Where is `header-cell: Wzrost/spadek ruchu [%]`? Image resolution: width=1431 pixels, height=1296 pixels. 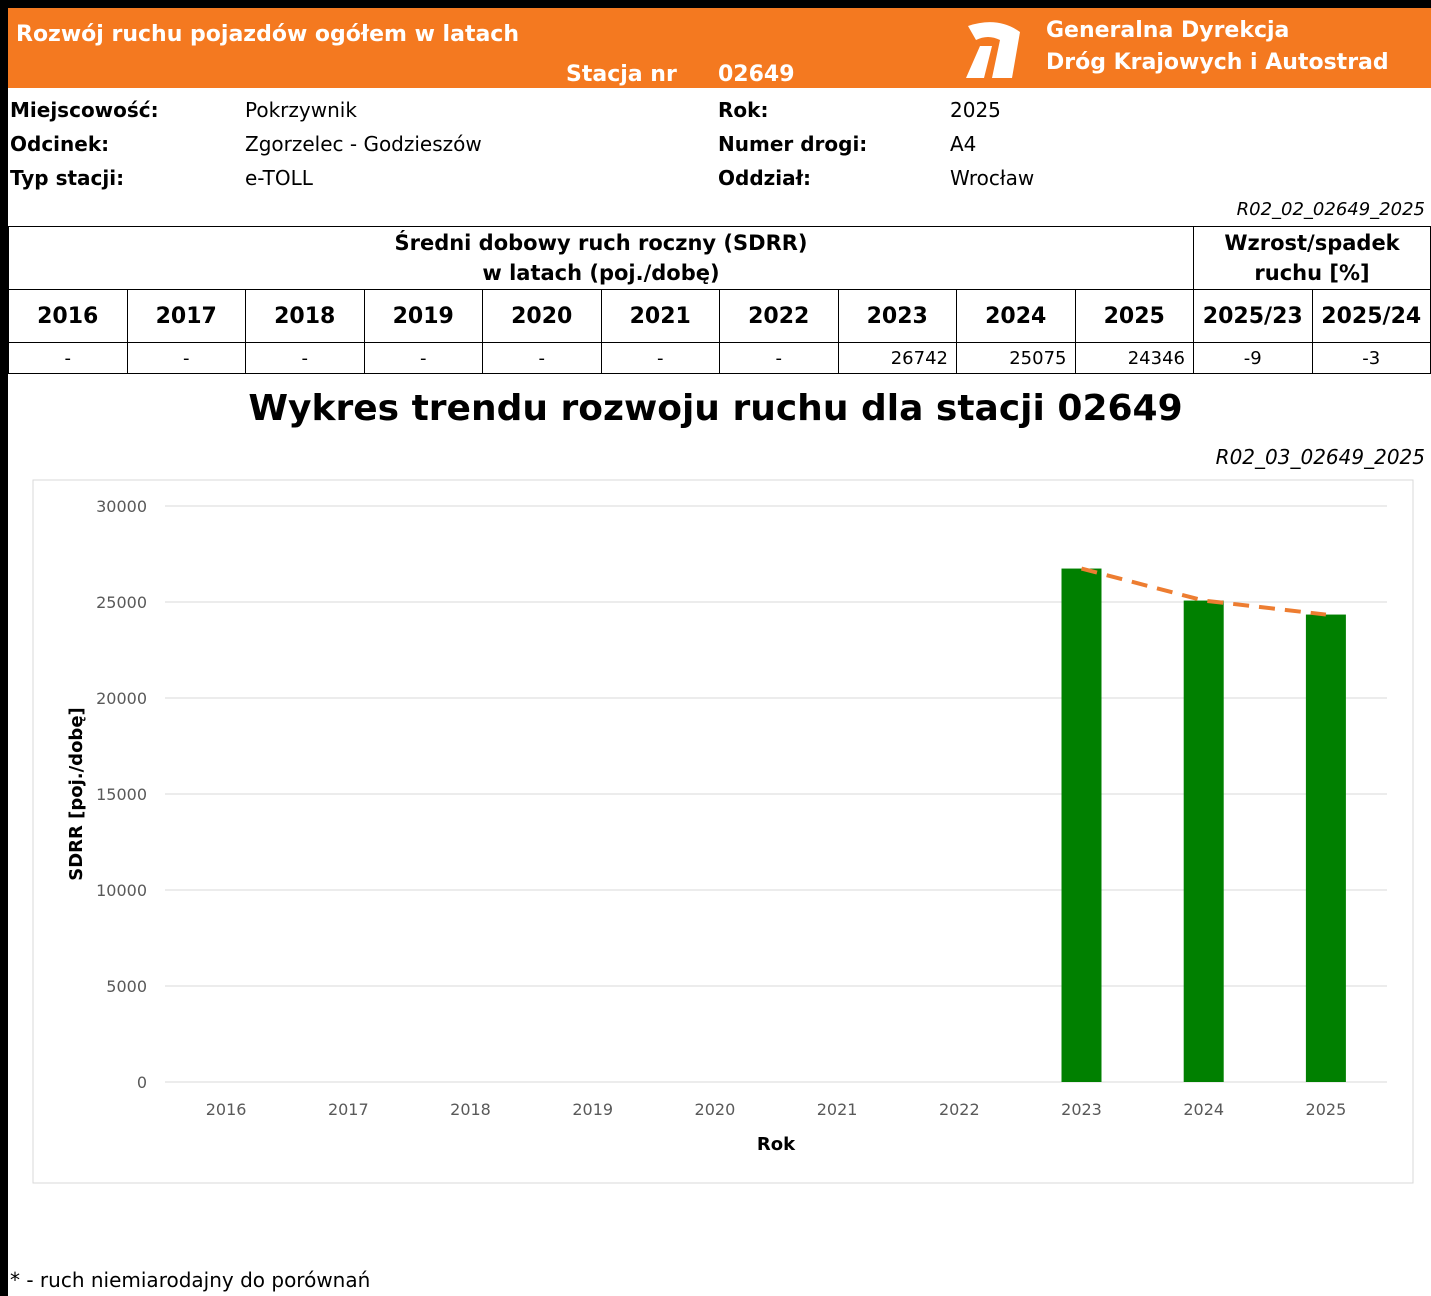 header-cell: Wzrost/spadek ruchu [%] is located at coordinates (1312, 258).